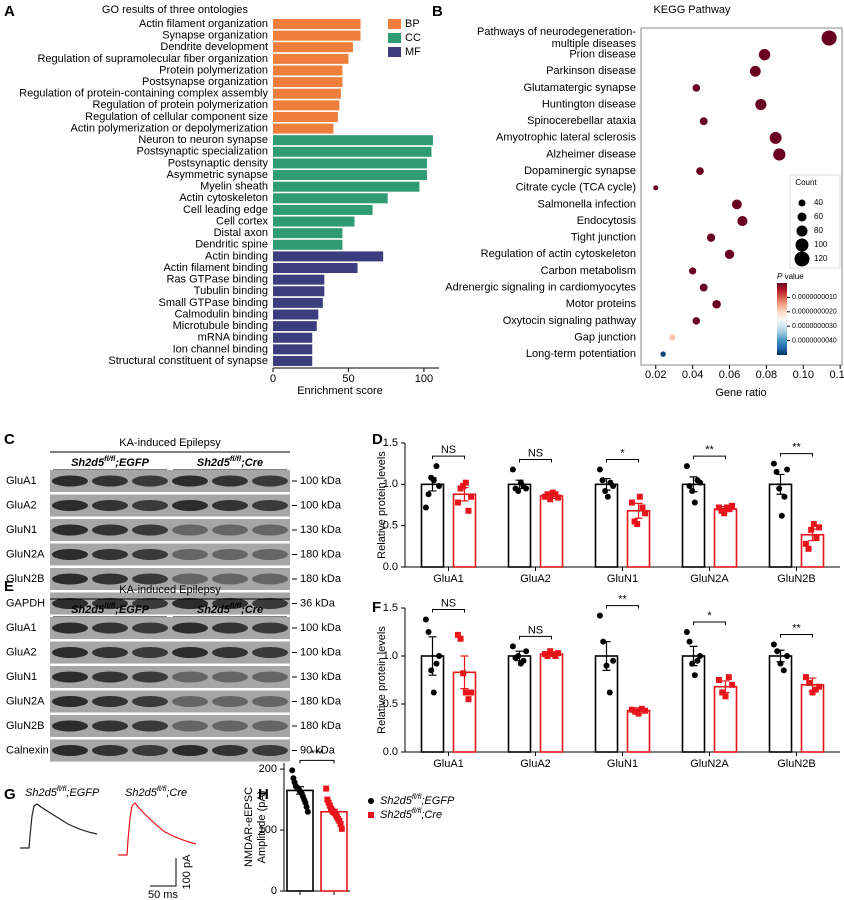 The height and width of the screenshot is (900, 844). Describe the element at coordinates (394, 38) in the screenshot. I see `legend-swatch` at that location.